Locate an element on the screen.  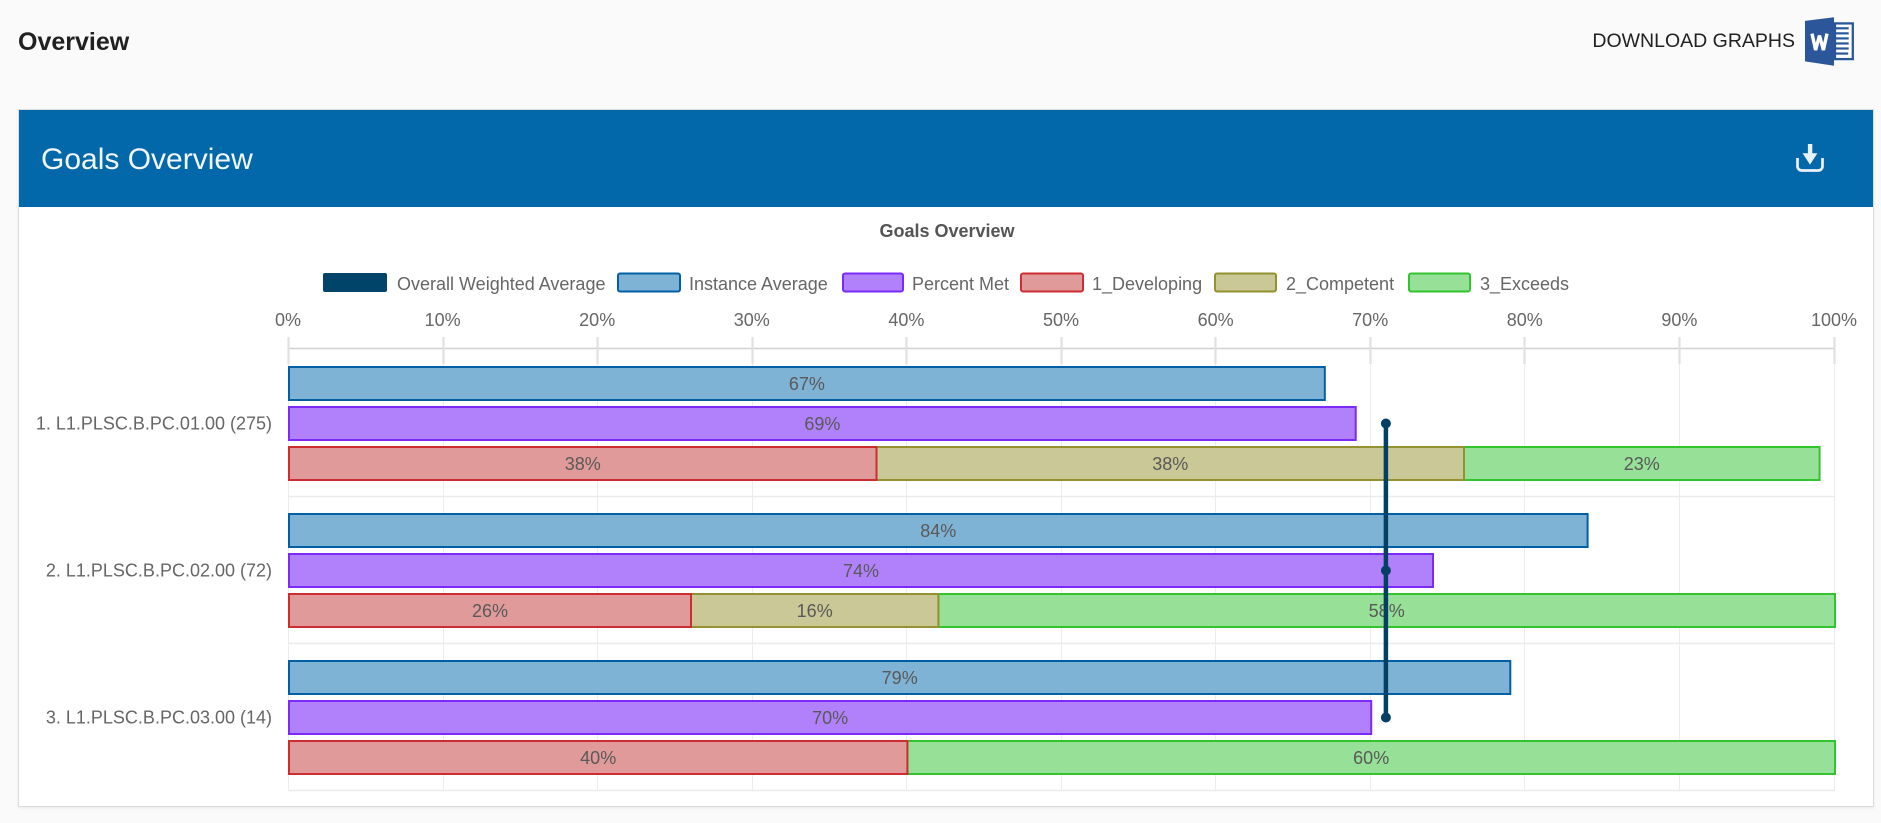
svg-text: 23% is located at coordinates (1642, 464).